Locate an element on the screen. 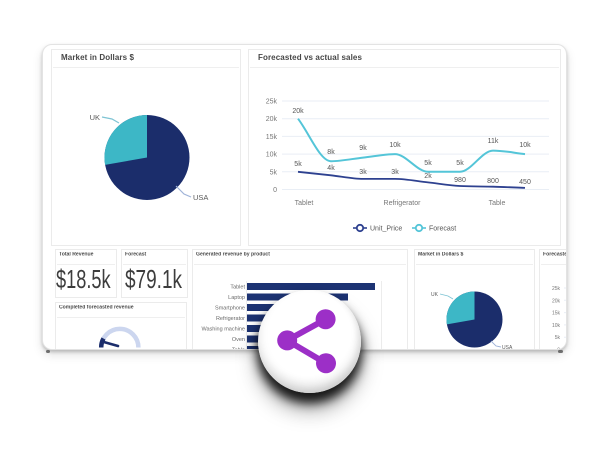 Image resolution: width=610 pixels, height=458 pixels. svg-text: 4k is located at coordinates (331, 168).